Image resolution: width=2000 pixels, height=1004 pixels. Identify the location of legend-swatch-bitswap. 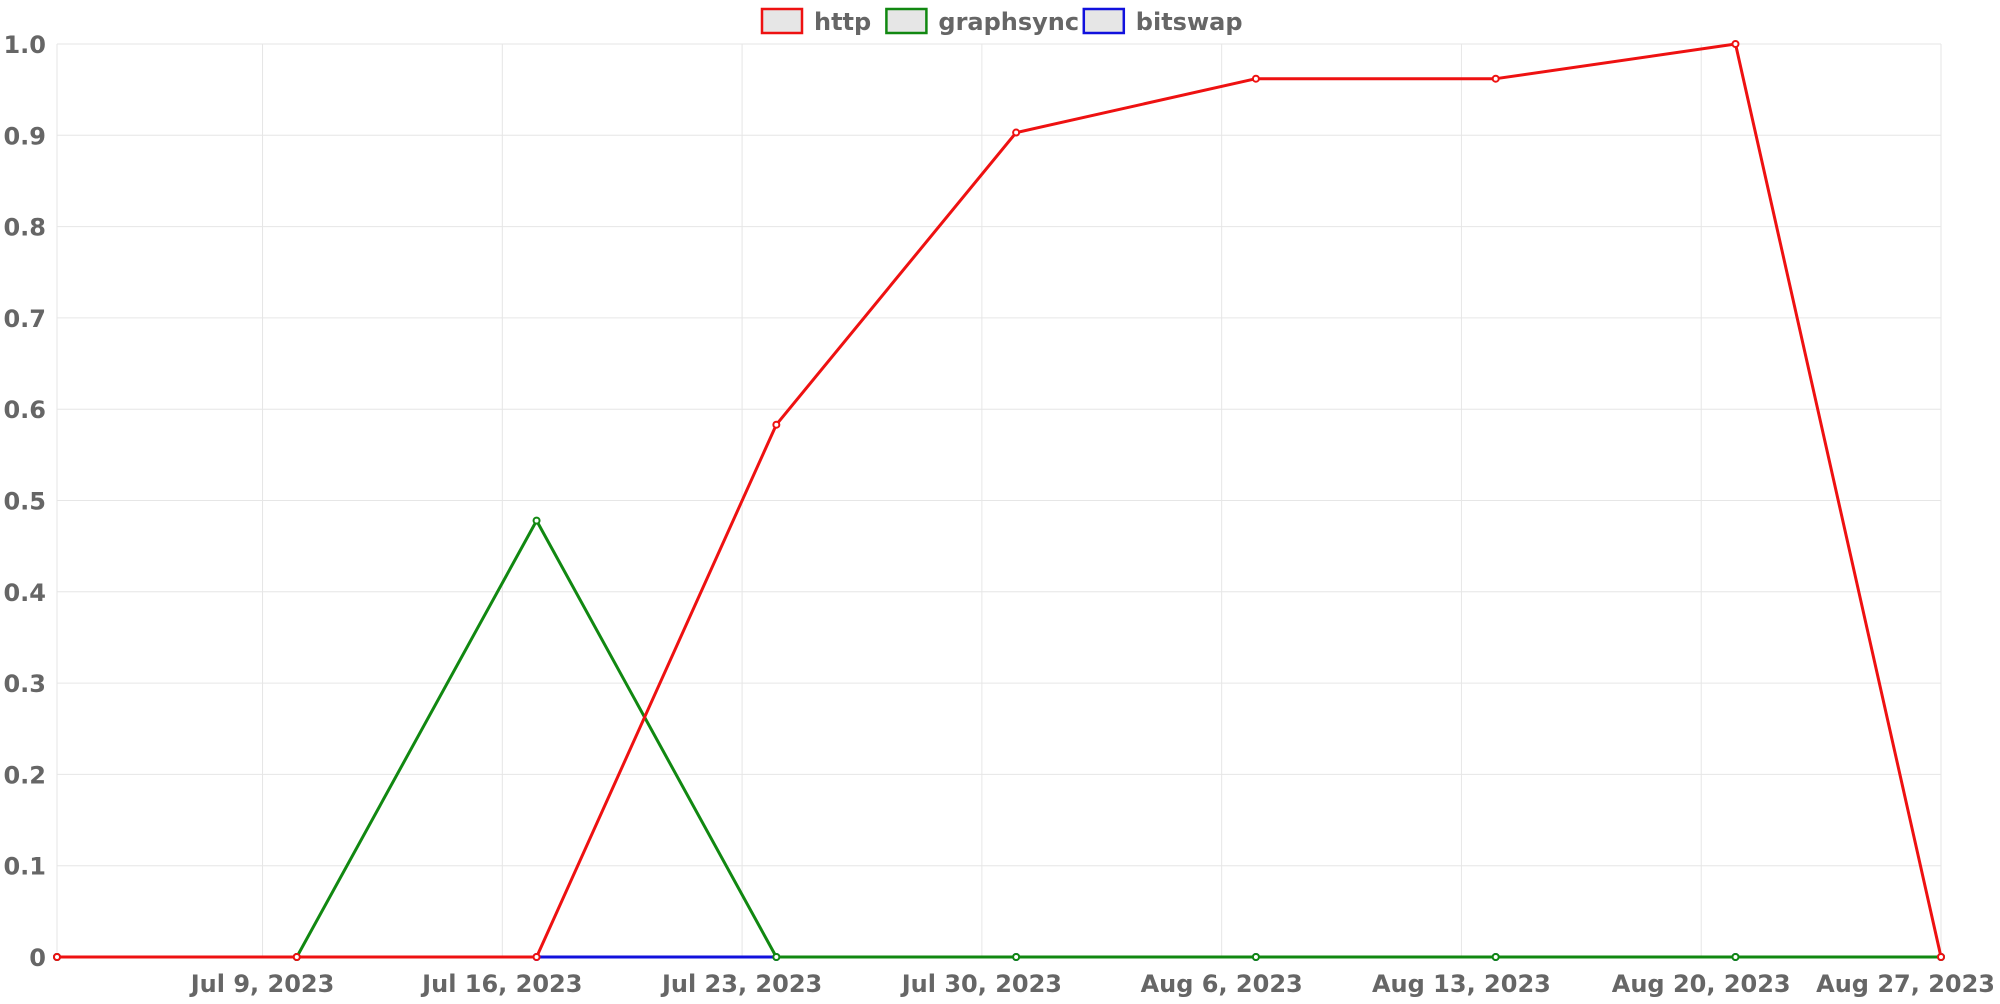
(1104, 21).